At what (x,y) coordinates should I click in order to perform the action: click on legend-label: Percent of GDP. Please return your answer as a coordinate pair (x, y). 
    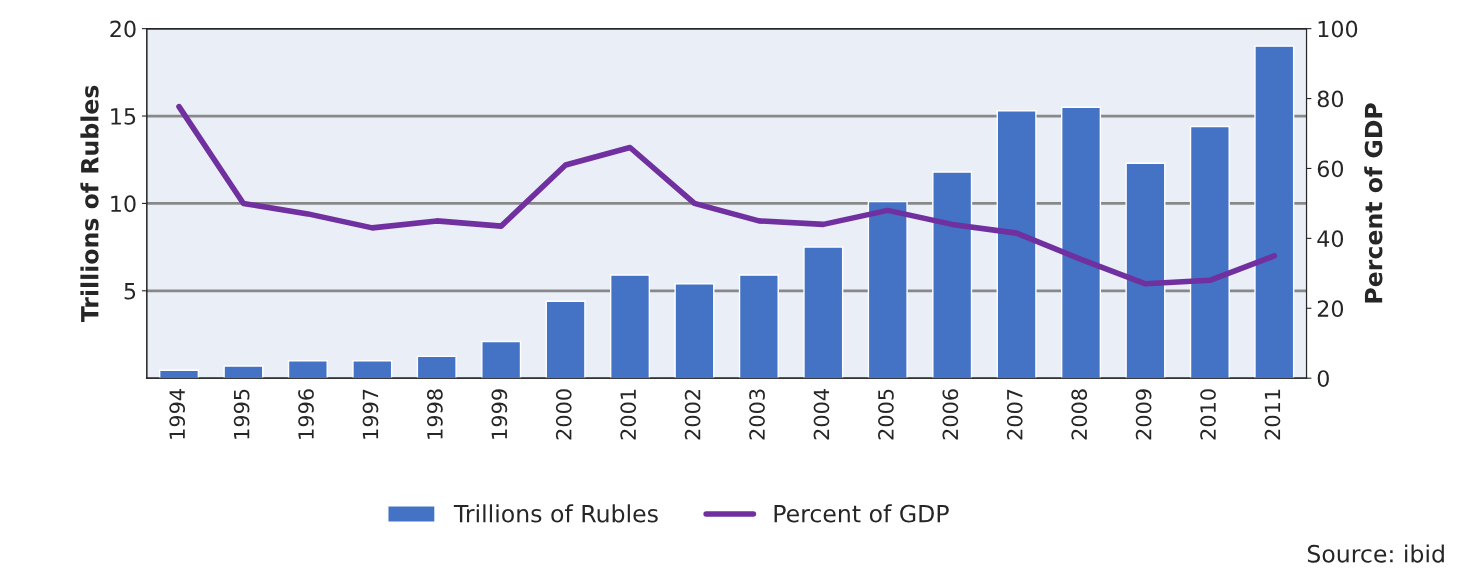
    Looking at the image, I should click on (861, 513).